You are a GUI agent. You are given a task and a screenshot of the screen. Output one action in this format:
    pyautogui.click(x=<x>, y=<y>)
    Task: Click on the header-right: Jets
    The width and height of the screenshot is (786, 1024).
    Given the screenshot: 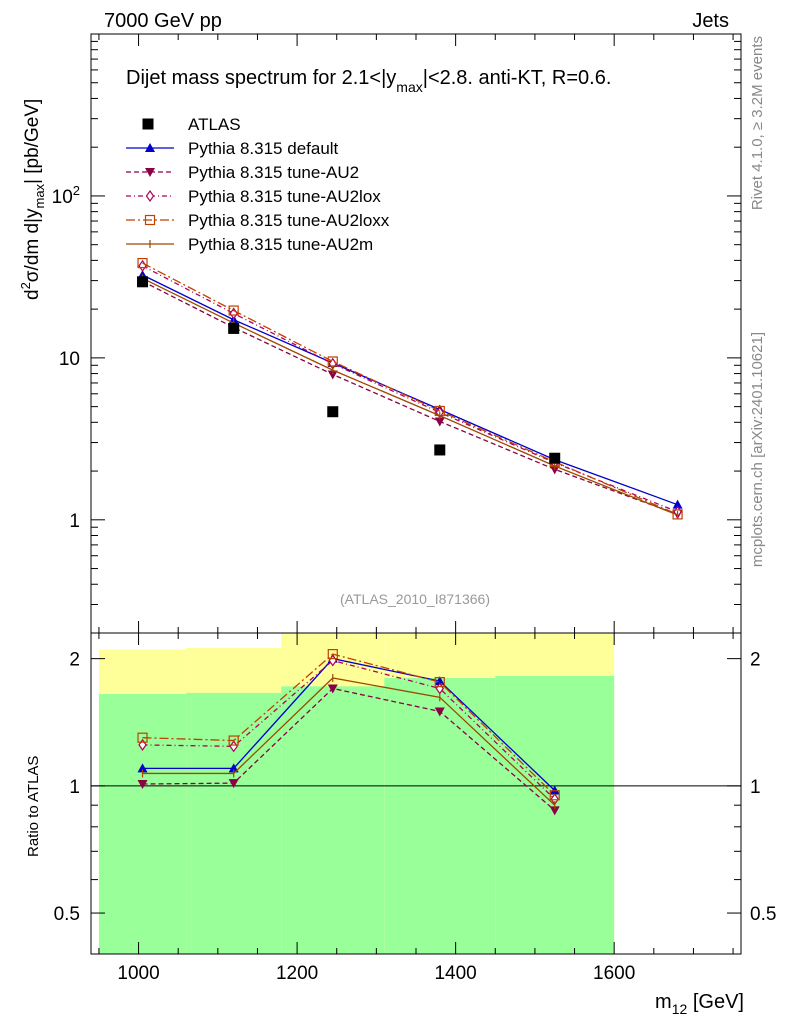 What is the action you would take?
    pyautogui.click(x=710, y=21)
    